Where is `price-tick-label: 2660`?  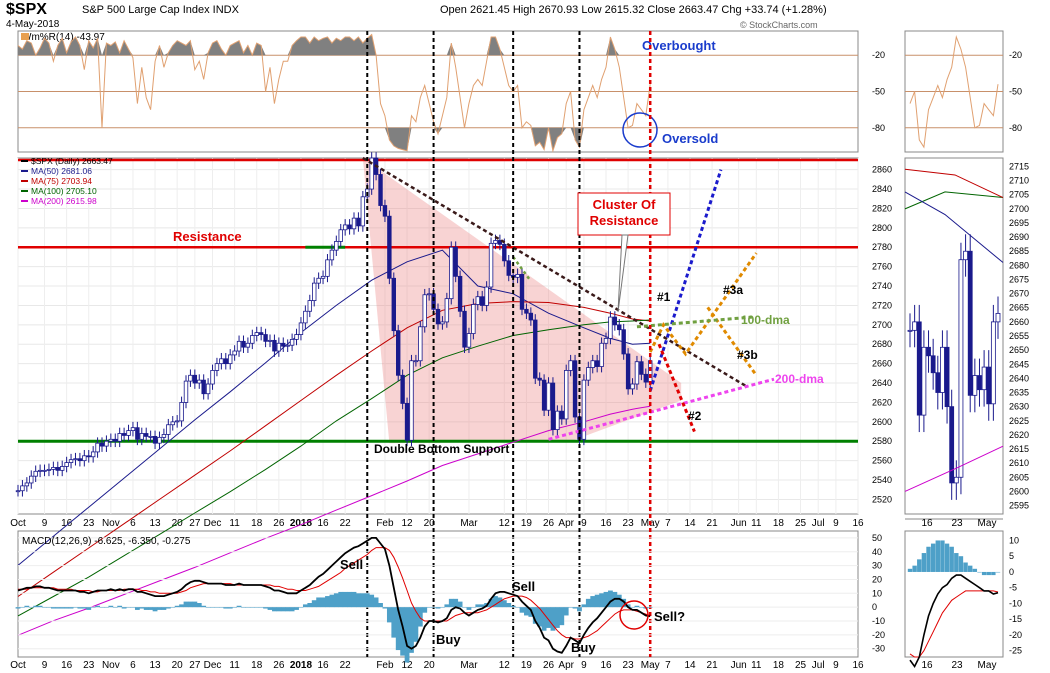 price-tick-label: 2660 is located at coordinates (882, 364).